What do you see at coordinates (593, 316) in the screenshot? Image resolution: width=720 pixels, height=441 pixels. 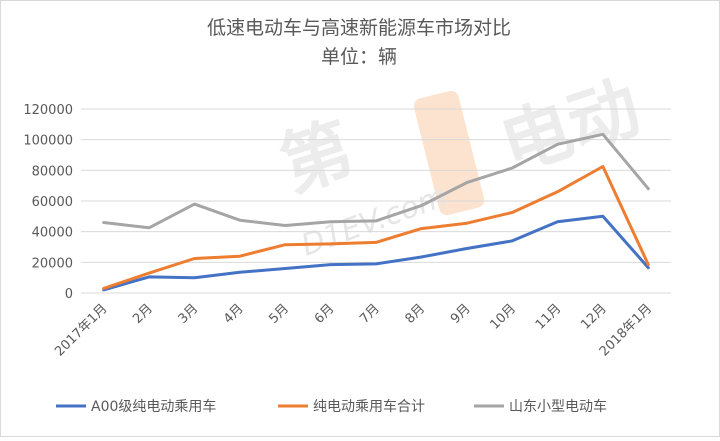 I see `x-tick-label: 12月` at bounding box center [593, 316].